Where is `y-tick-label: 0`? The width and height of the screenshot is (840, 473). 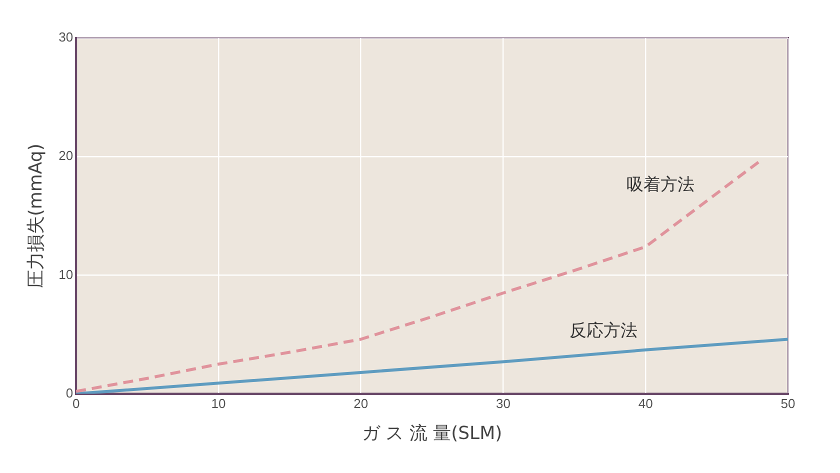
y-tick-label: 0 is located at coordinates (70, 392).